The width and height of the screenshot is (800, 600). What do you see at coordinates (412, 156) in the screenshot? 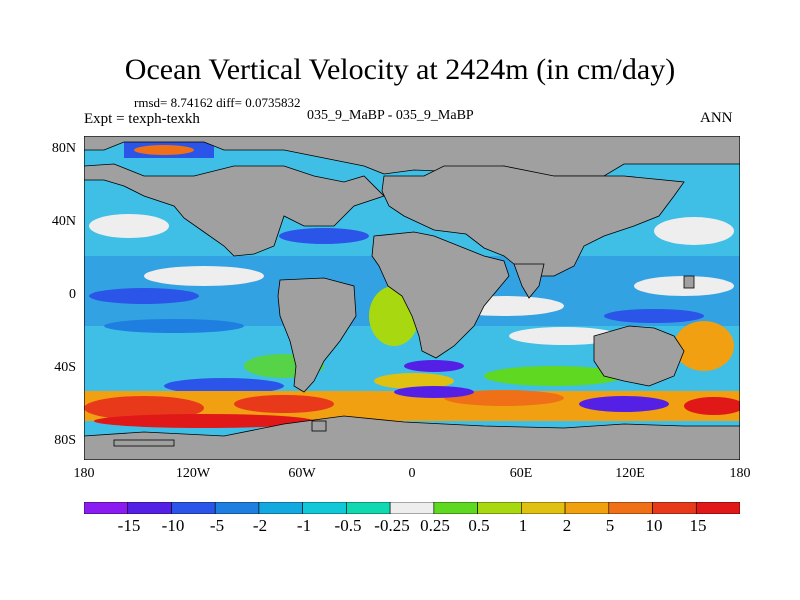
I see `land-arctic` at bounding box center [412, 156].